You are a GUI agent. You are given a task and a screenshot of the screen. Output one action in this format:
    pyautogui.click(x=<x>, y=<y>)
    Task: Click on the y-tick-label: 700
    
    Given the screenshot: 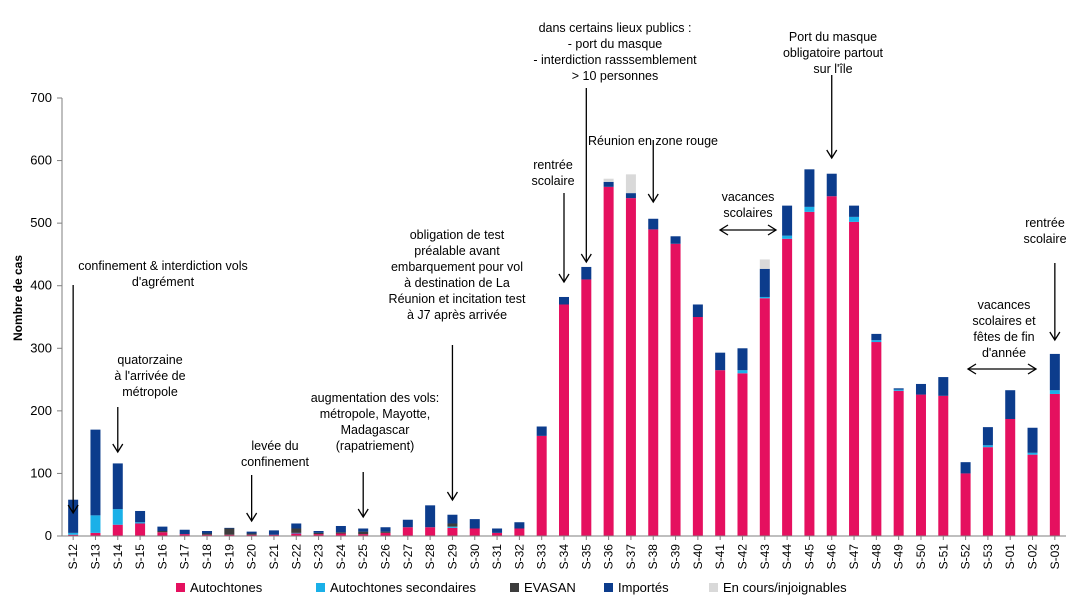 What is the action you would take?
    pyautogui.click(x=41, y=97)
    